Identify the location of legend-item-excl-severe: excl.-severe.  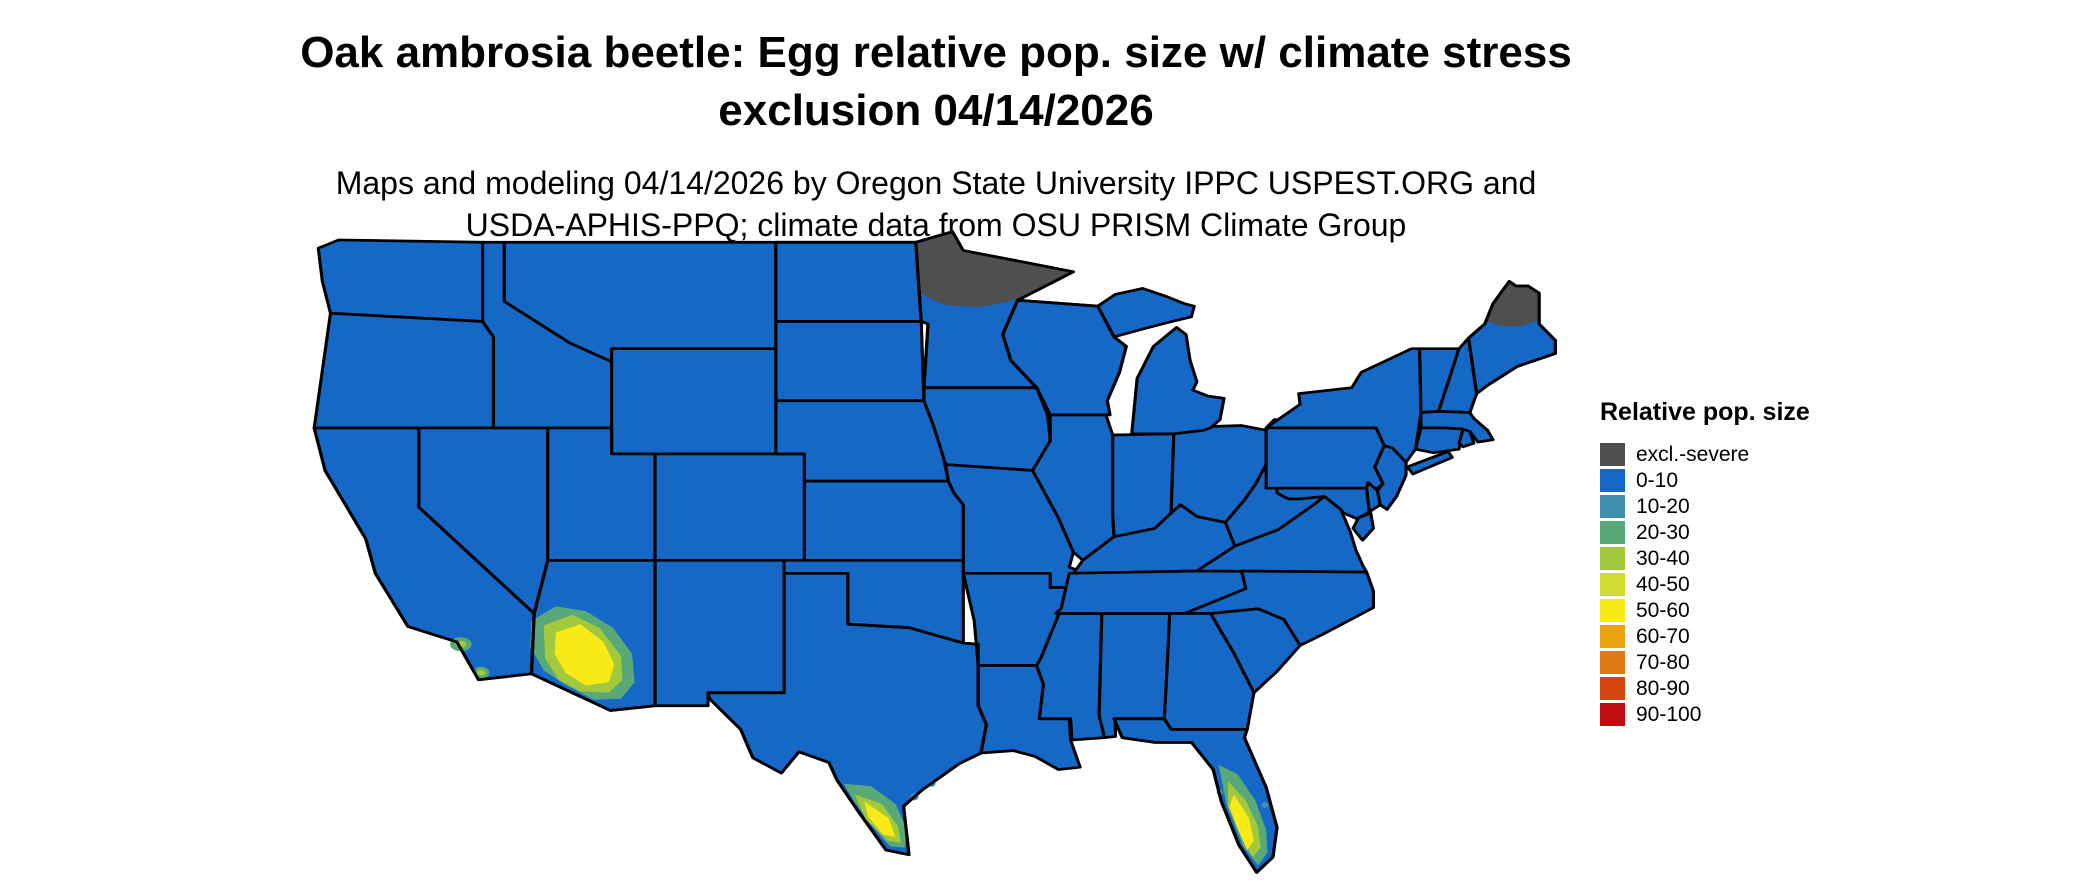
(1705, 454).